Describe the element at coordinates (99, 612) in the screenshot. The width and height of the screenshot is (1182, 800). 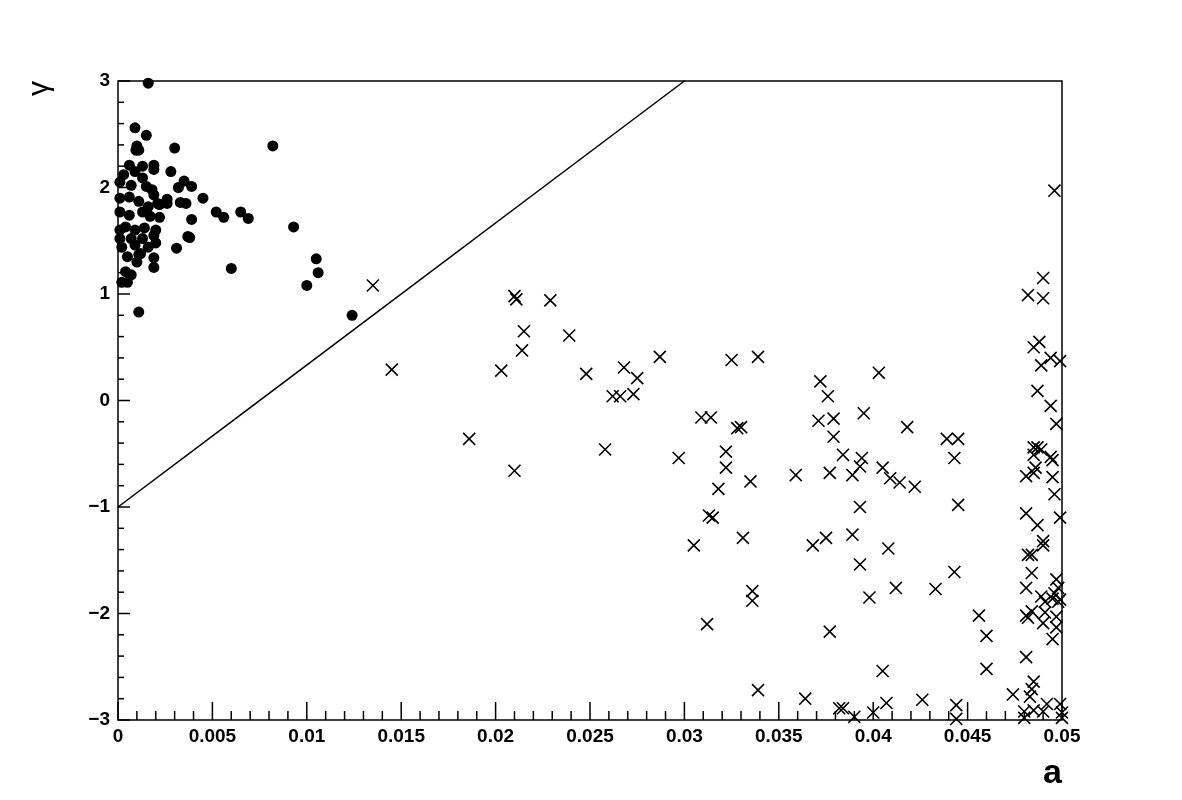
I see `y-tick-label: −2` at that location.